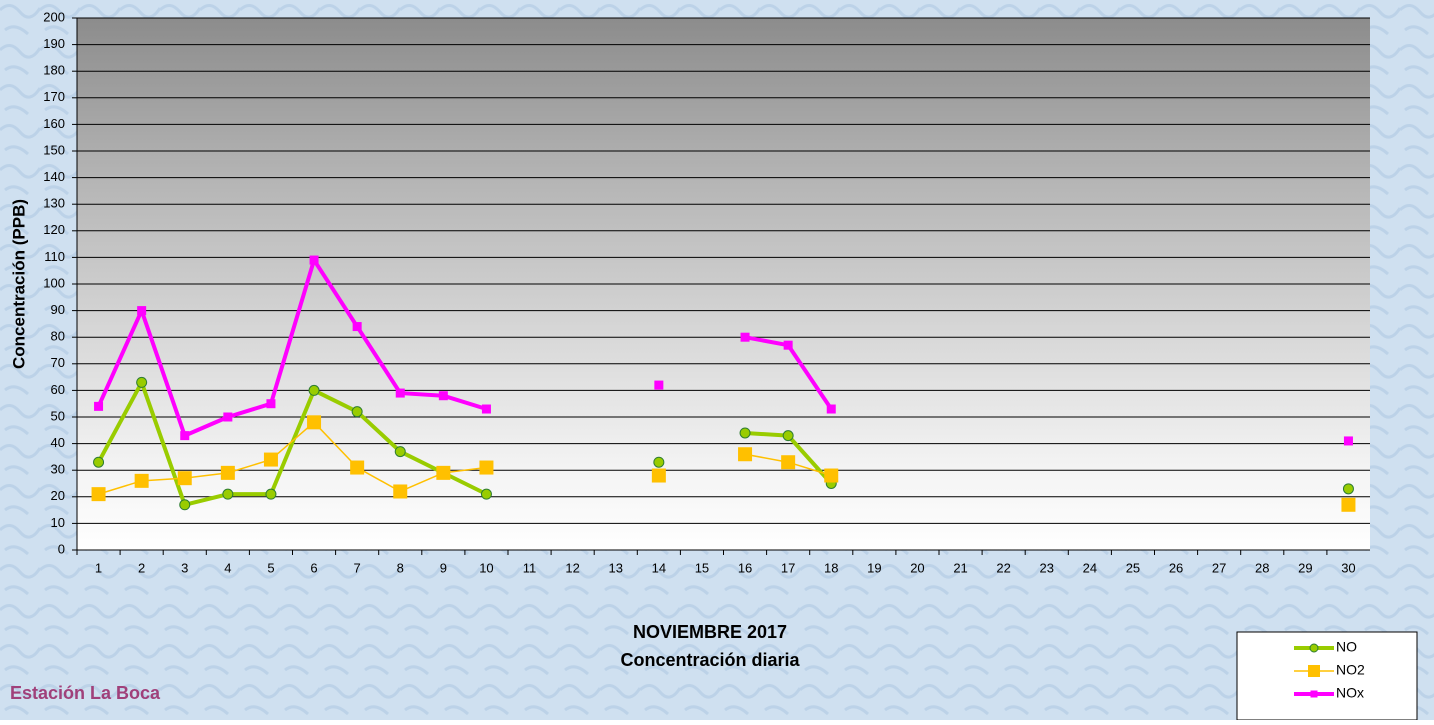 Image resolution: width=1434 pixels, height=725 pixels. Describe the element at coordinates (61, 548) in the screenshot. I see `y-tick-label: 0` at that location.